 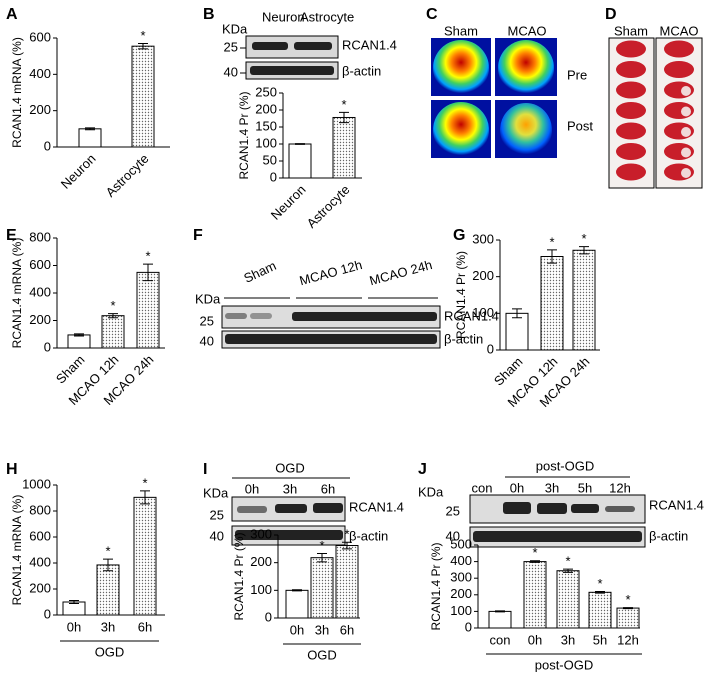 What do you see at coordinates (577, 74) in the screenshot?
I see `row-label: Pre` at bounding box center [577, 74].